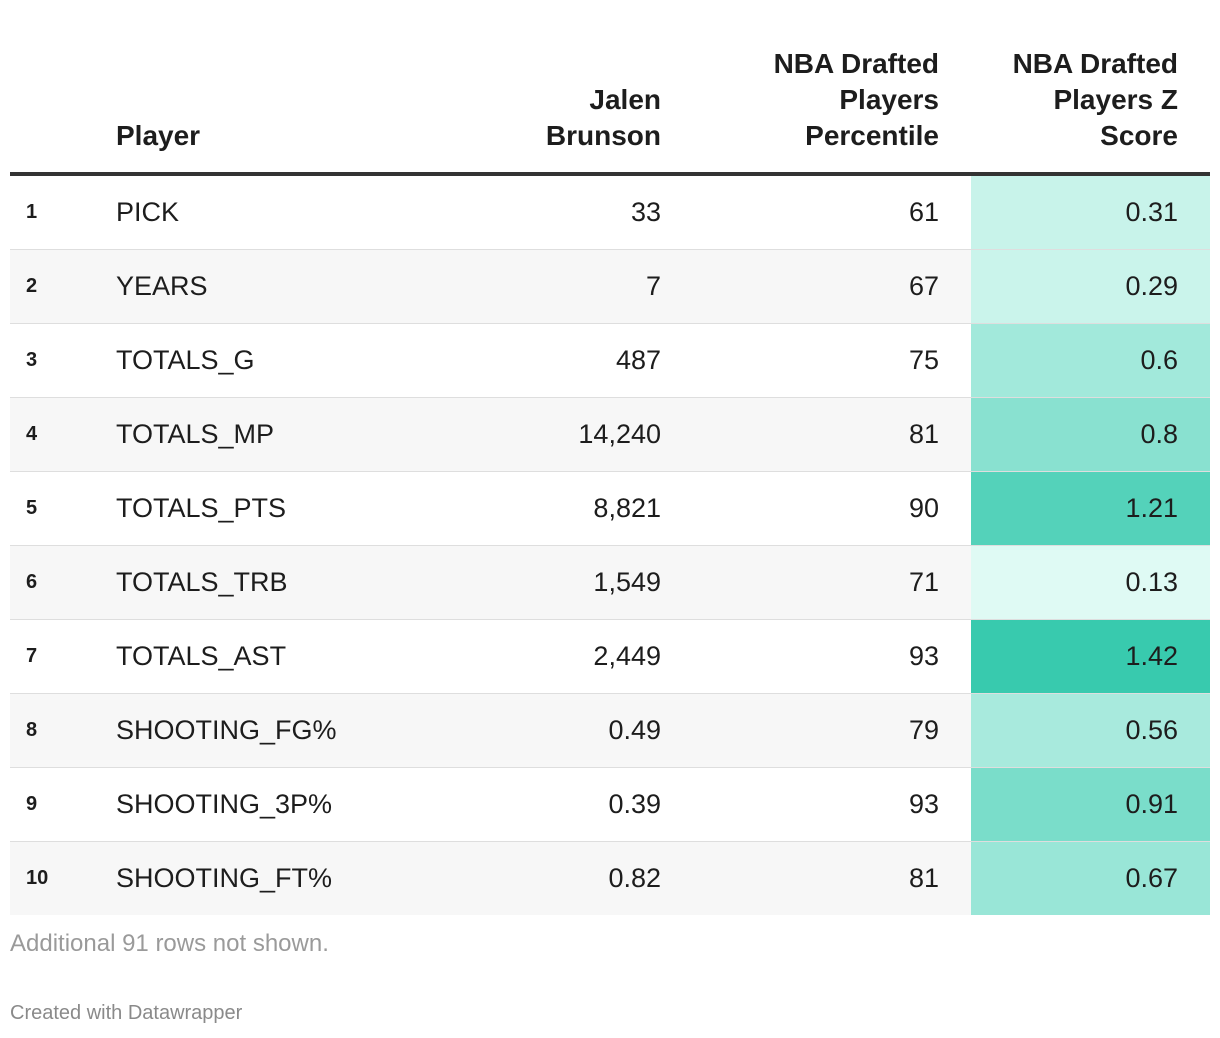 Image resolution: width=1220 pixels, height=1038 pixels. What do you see at coordinates (276, 108) in the screenshot?
I see `header-player: Player` at bounding box center [276, 108].